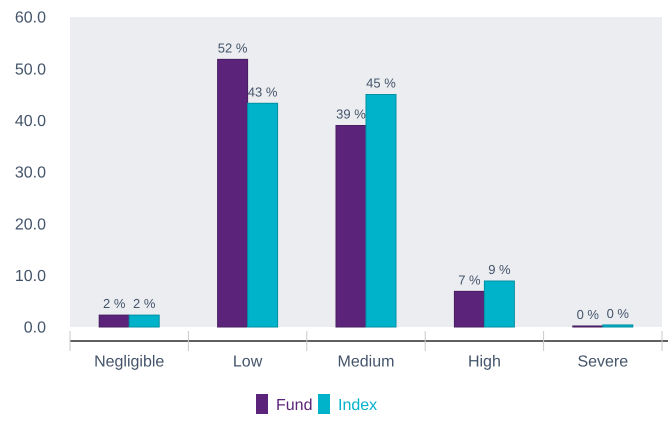  What do you see at coordinates (30, 121) in the screenshot?
I see `y-tick-label: 40.0` at bounding box center [30, 121].